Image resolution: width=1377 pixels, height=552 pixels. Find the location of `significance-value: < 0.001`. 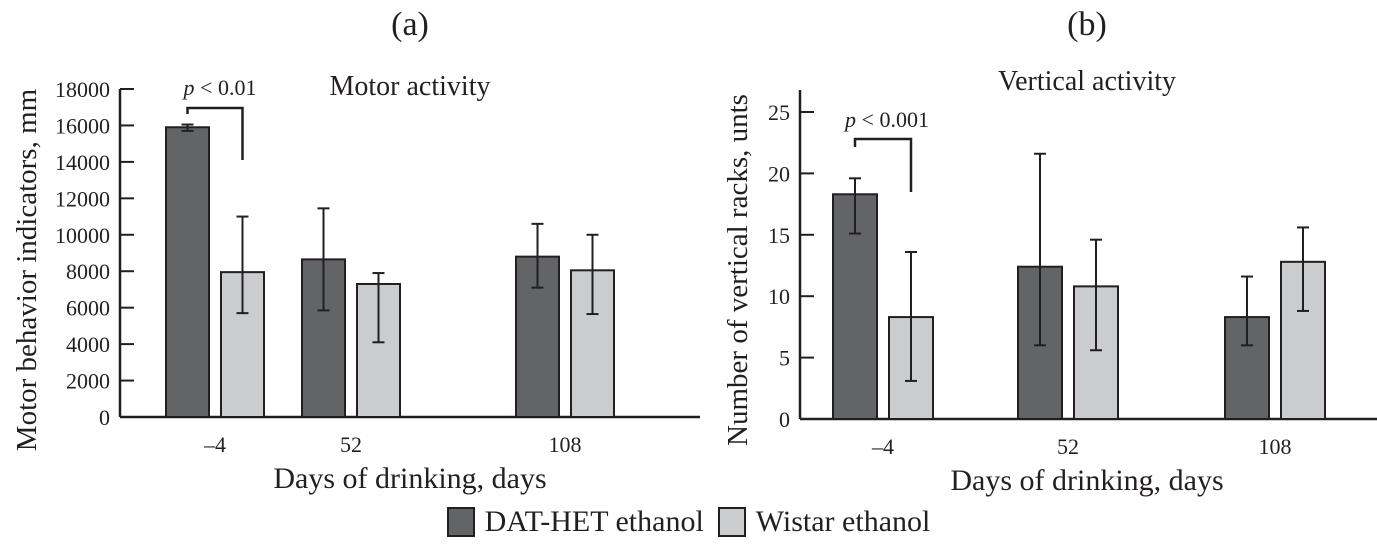

significance-value: < 0.001 is located at coordinates (892, 119).